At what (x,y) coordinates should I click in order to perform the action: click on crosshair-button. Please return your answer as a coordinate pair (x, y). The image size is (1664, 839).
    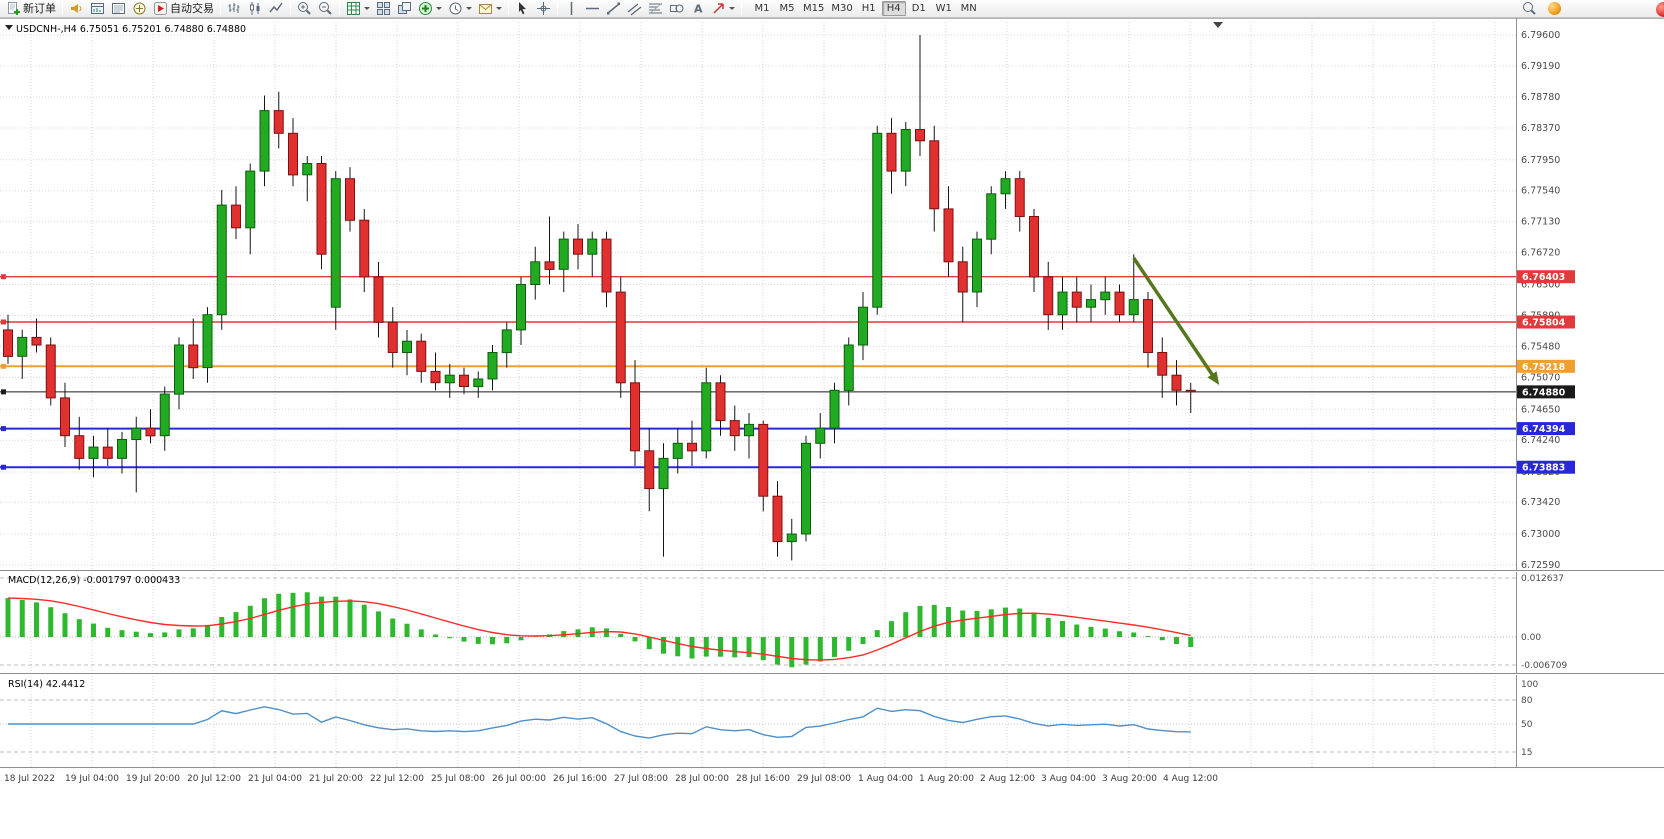
    Looking at the image, I should click on (543, 9).